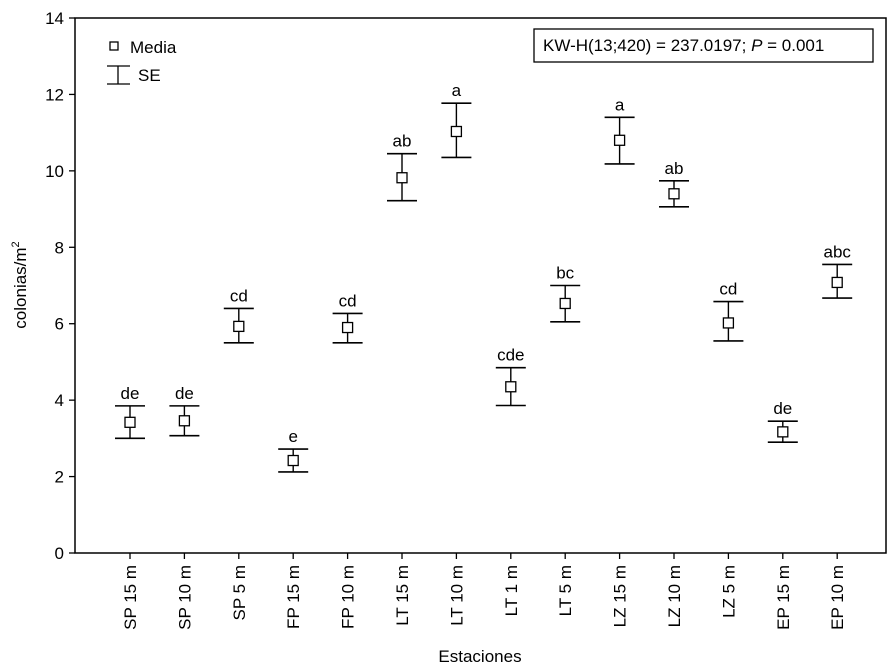 The height and width of the screenshot is (666, 889). Describe the element at coordinates (510, 355) in the screenshot. I see `significance-label: cde` at that location.